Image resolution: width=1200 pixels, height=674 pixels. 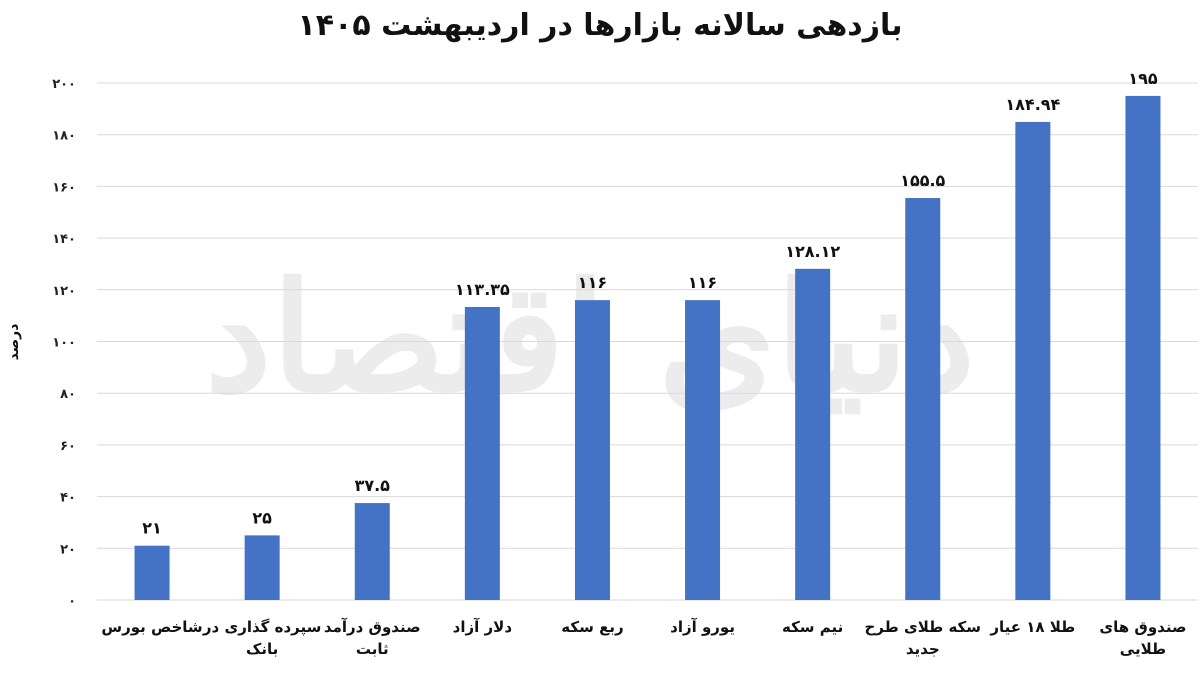 What do you see at coordinates (262, 649) in the screenshot?
I see `category-label: بانک` at bounding box center [262, 649].